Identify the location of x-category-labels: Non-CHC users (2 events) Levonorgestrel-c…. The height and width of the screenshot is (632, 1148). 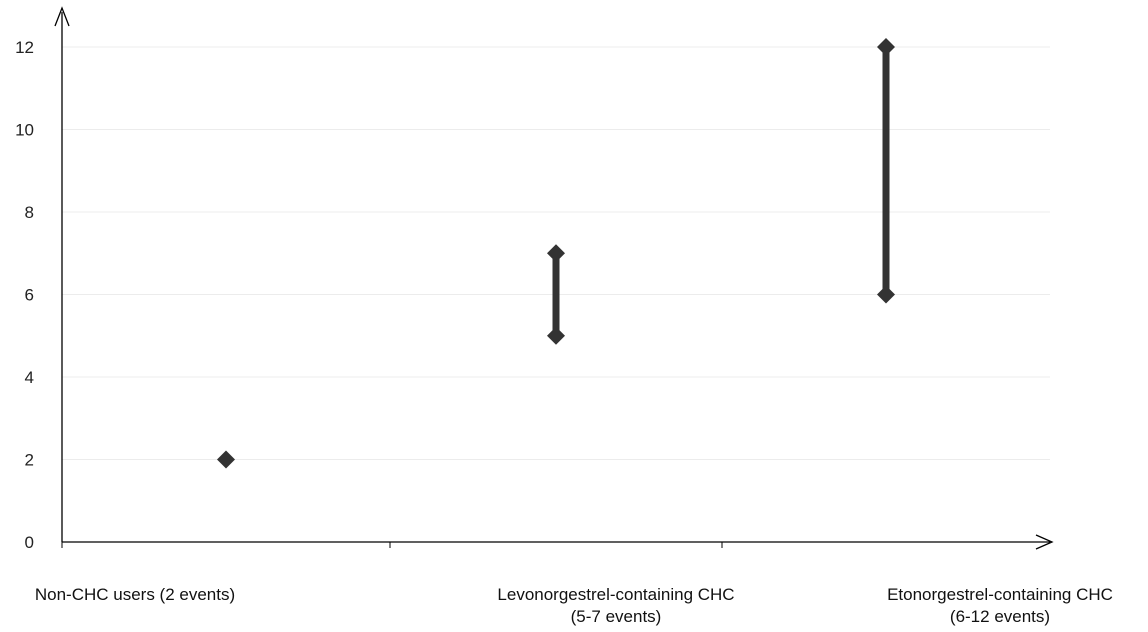
(574, 605).